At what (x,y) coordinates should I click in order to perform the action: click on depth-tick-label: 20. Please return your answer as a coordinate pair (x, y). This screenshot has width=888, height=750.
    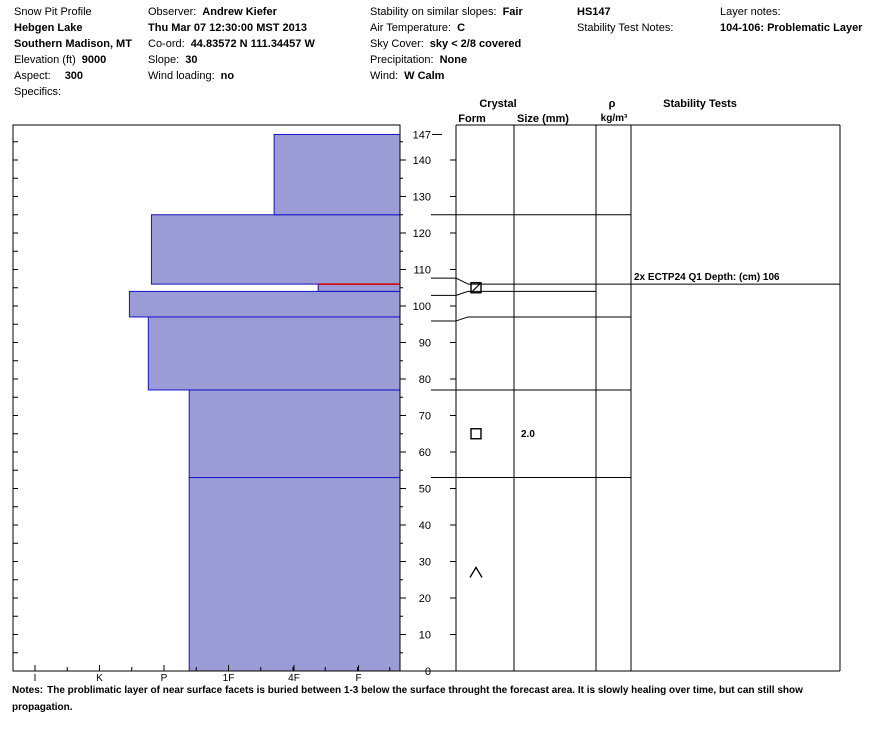
    Looking at the image, I should click on (425, 599).